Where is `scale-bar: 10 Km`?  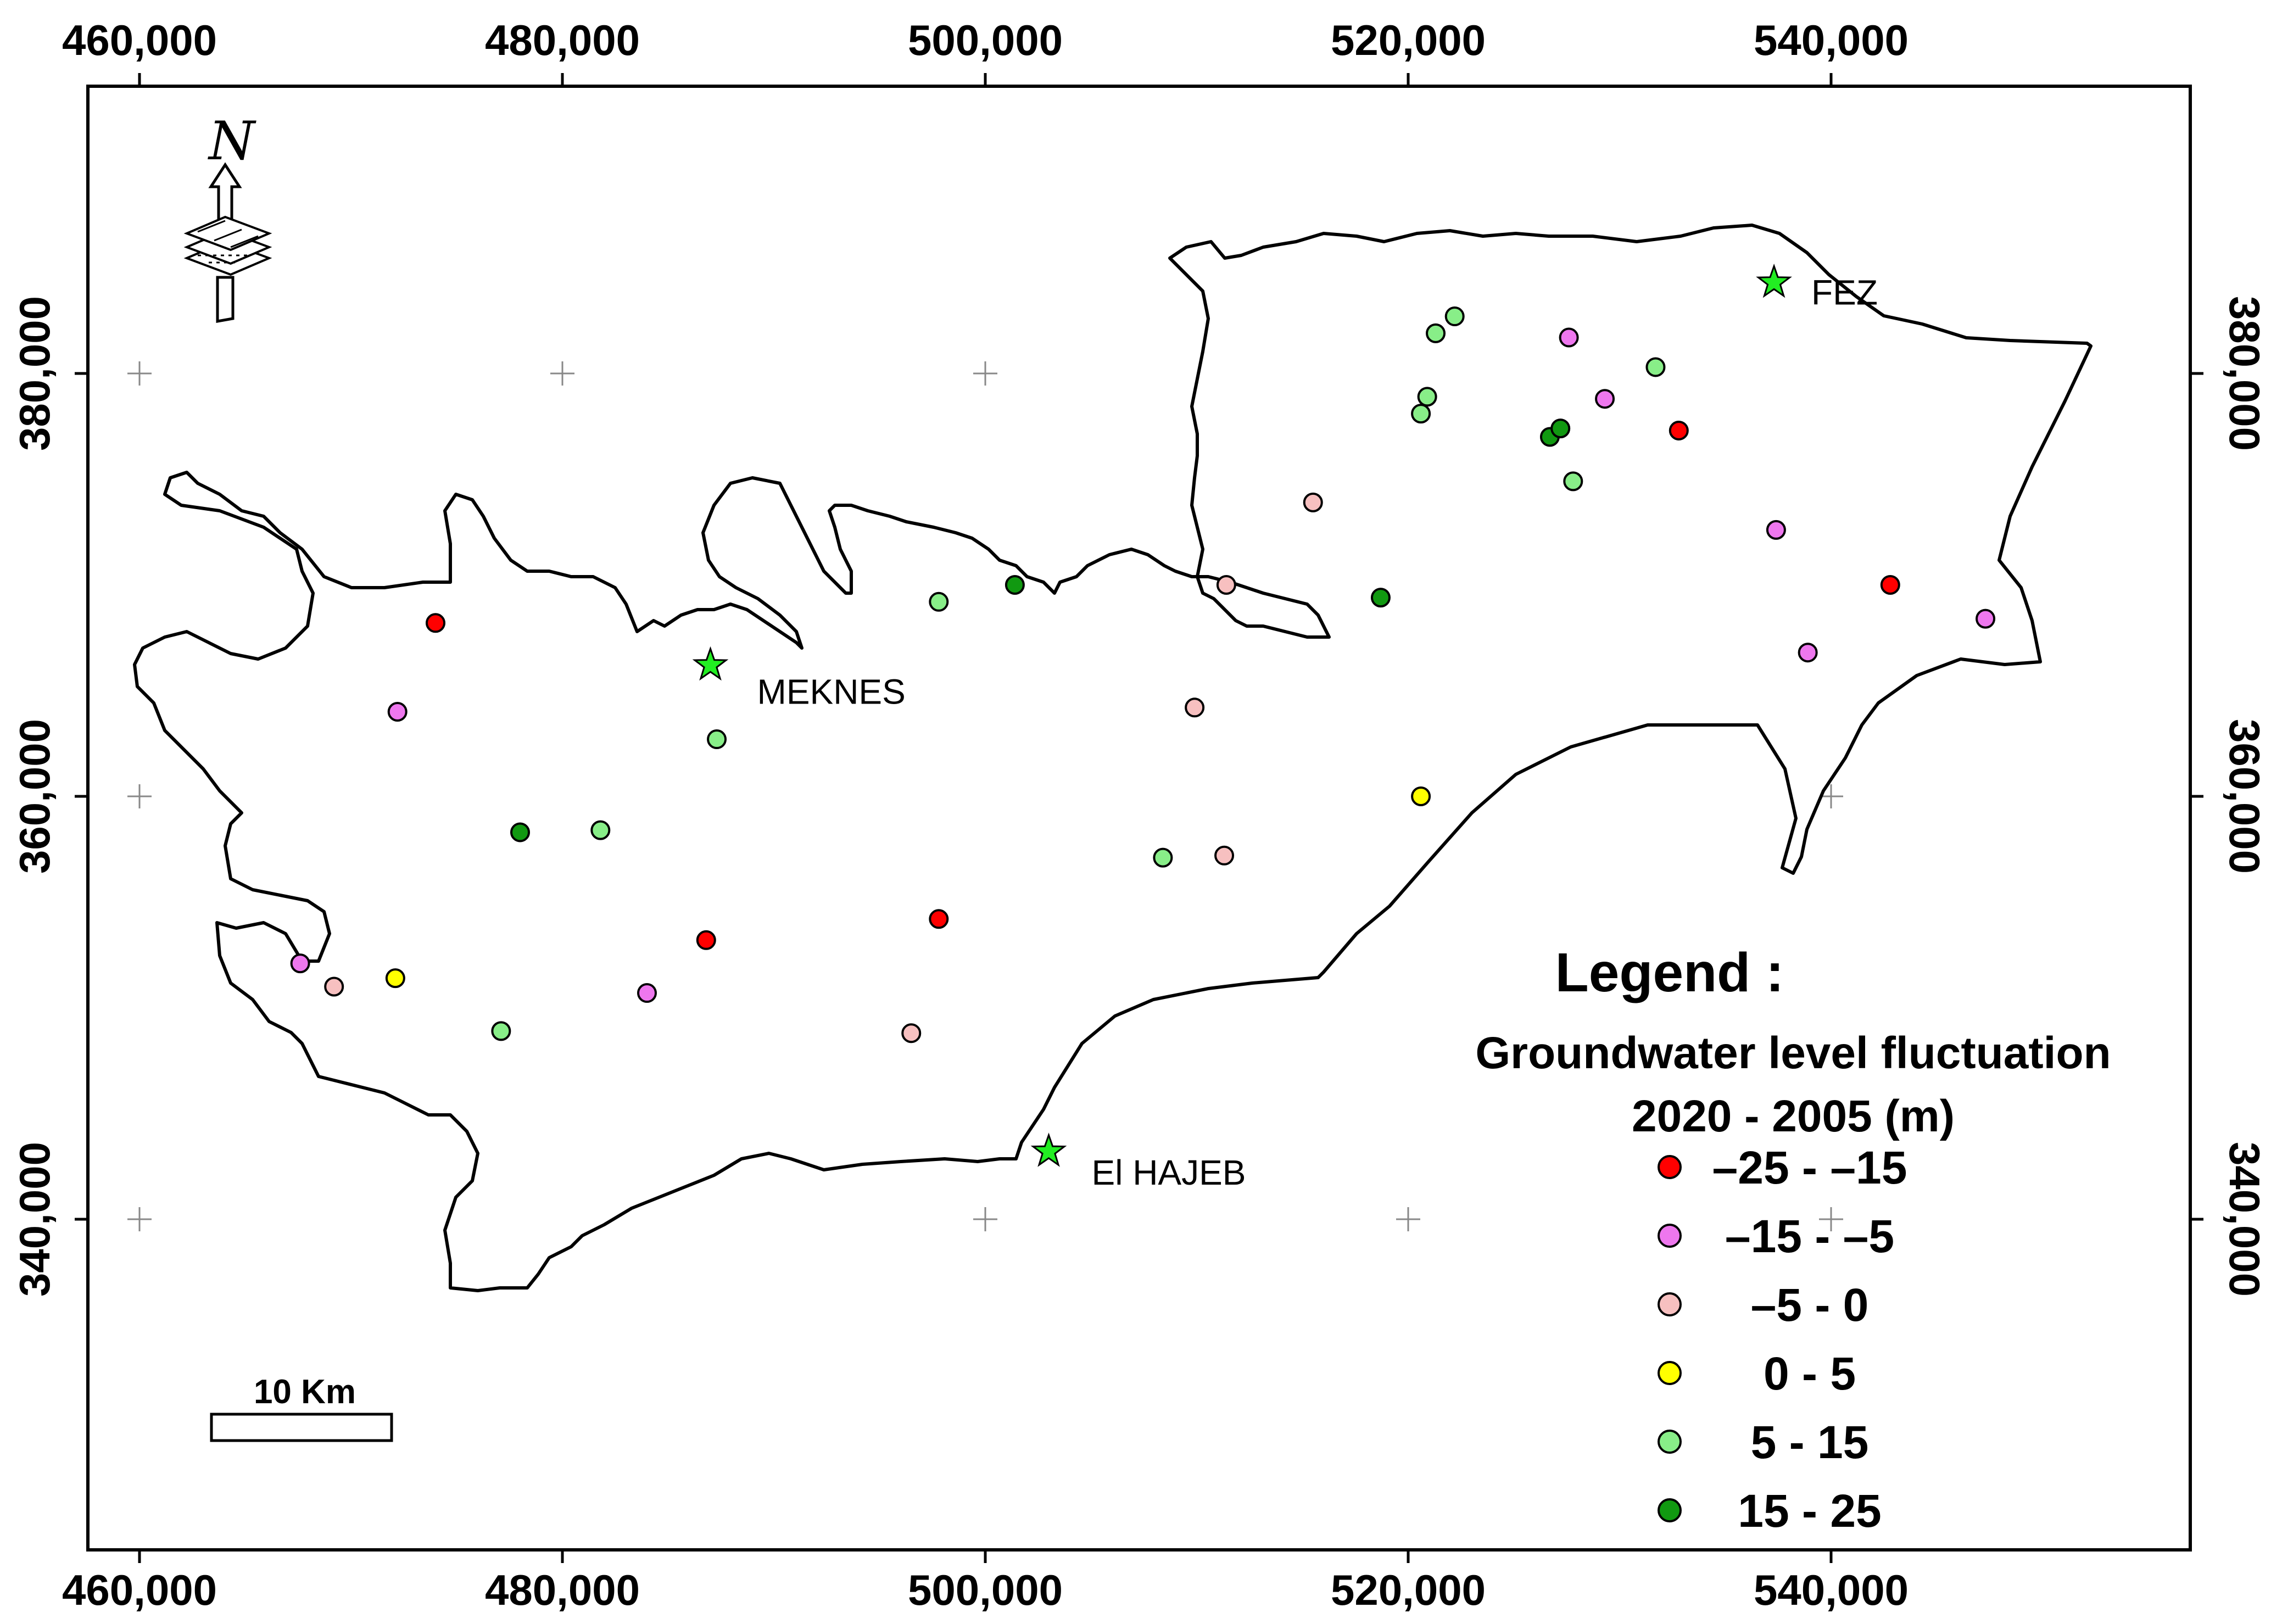 scale-bar: 10 Km is located at coordinates (301, 1407).